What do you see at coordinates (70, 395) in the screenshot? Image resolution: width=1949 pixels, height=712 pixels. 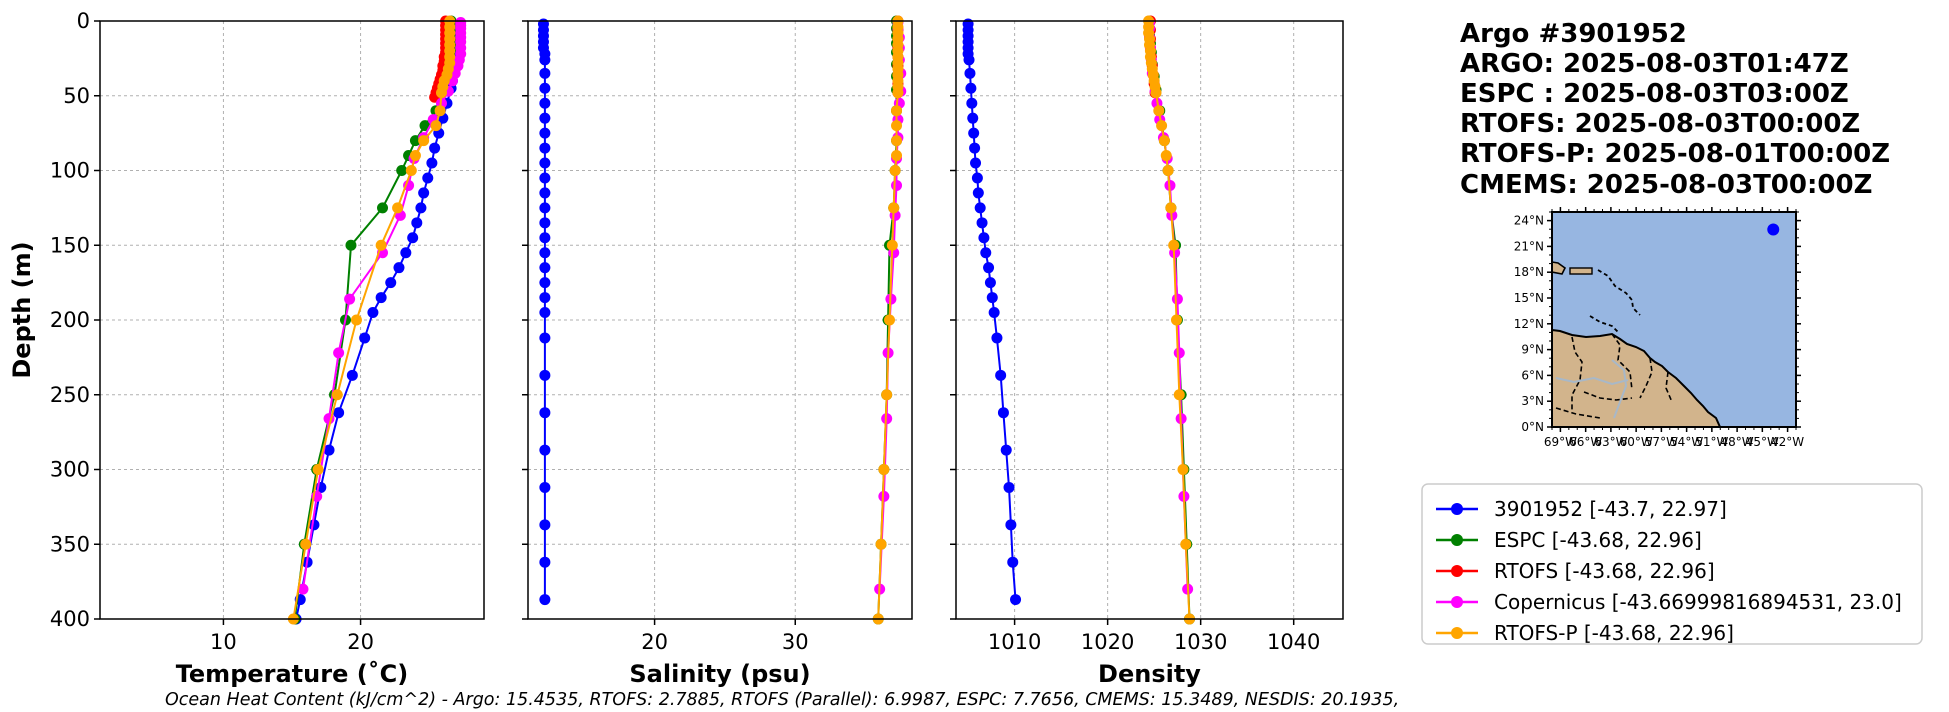 I see `y-tick-label: 250` at bounding box center [70, 395].